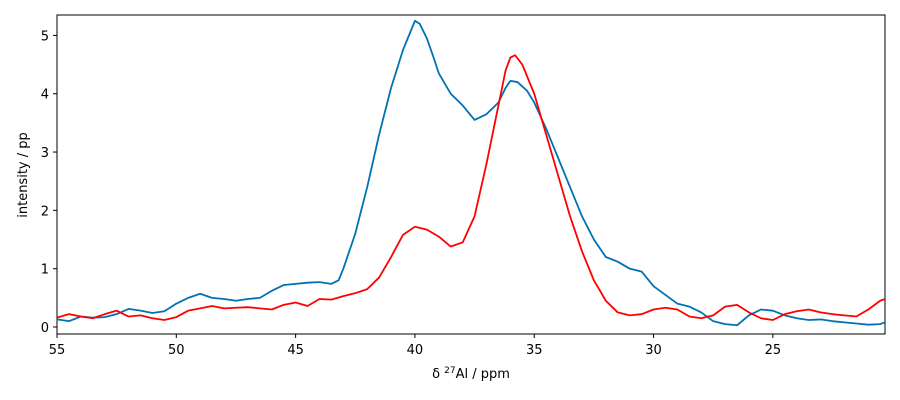 The width and height of the screenshot is (900, 400). I want to click on x-tick-label: 40, so click(415, 350).